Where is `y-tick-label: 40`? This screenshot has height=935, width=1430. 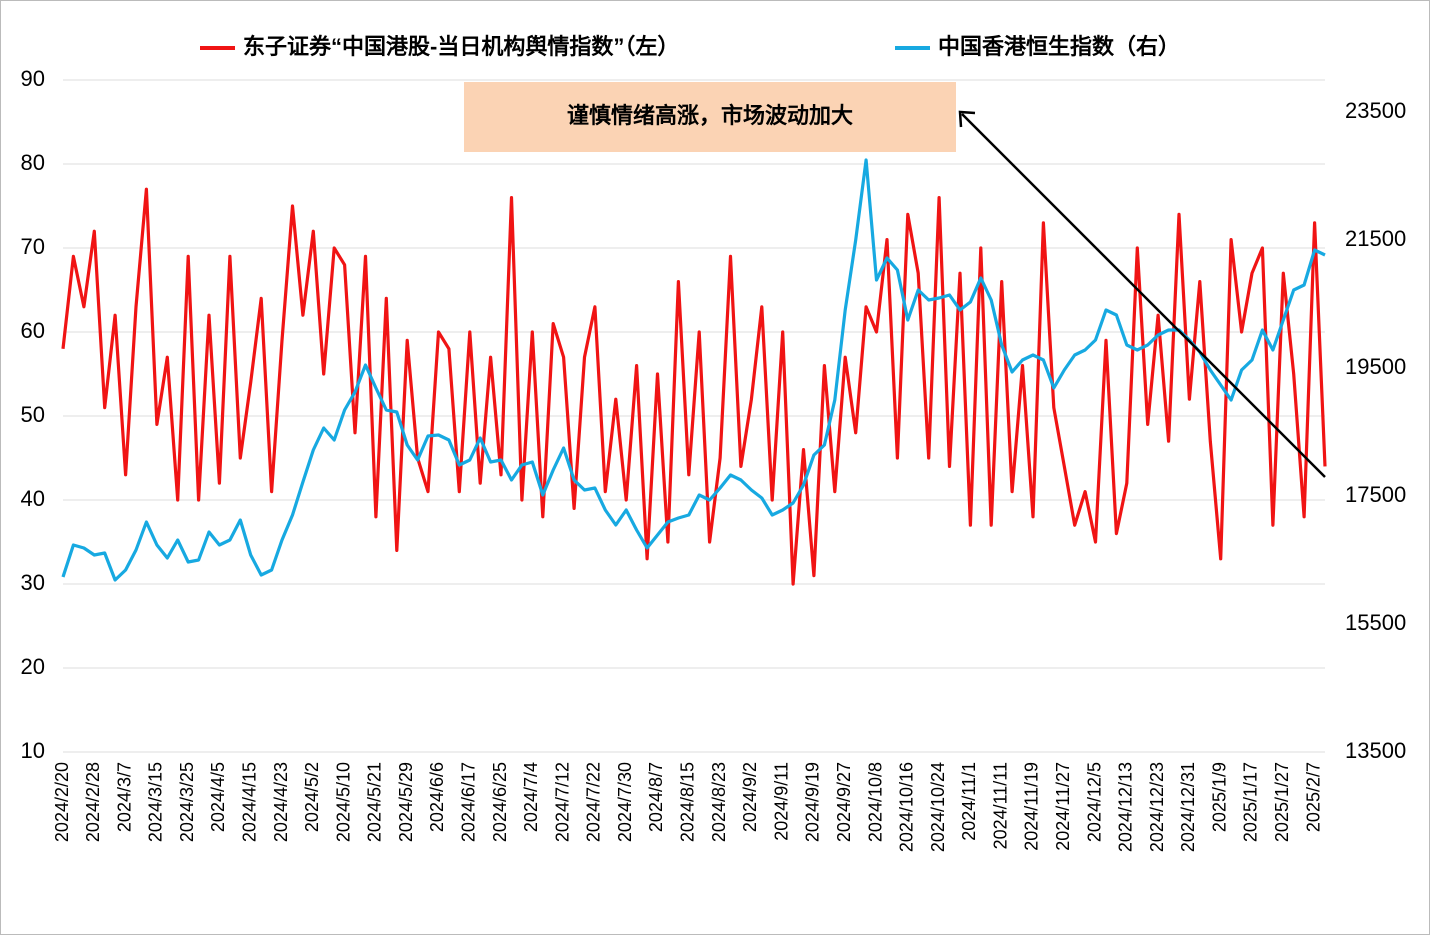 y-tick-label: 40 is located at coordinates (33, 498).